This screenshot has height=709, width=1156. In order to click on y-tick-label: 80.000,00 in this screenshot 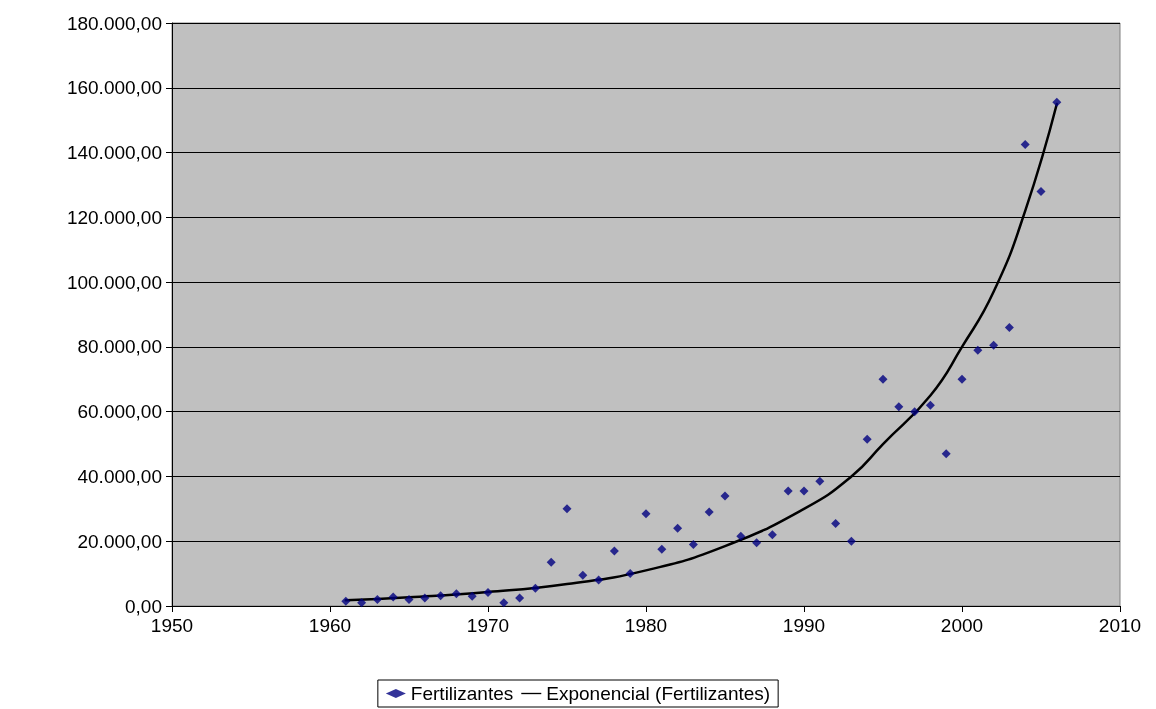, I will do `click(119, 347)`.